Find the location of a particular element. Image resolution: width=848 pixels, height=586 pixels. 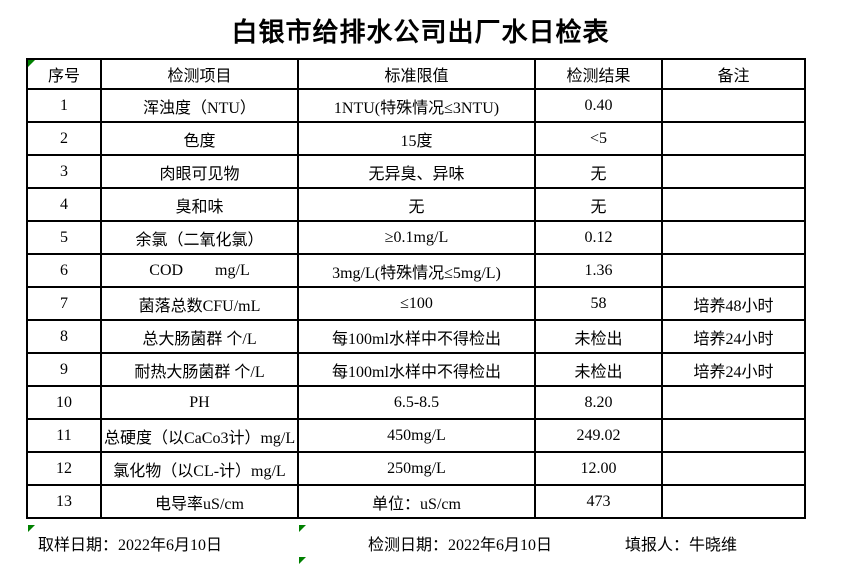

cell-limit: 3mg/L(特殊情况≤5mg/L) is located at coordinates (416, 270).